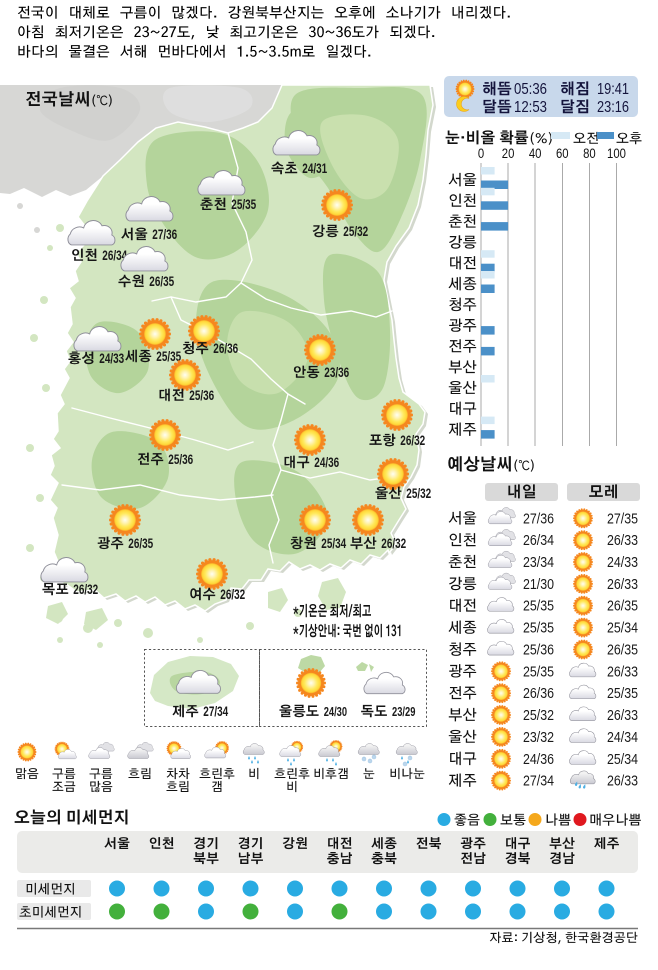 The image size is (658, 970). Describe the element at coordinates (562, 153) in the screenshot. I see `svg-text: 60` at that location.